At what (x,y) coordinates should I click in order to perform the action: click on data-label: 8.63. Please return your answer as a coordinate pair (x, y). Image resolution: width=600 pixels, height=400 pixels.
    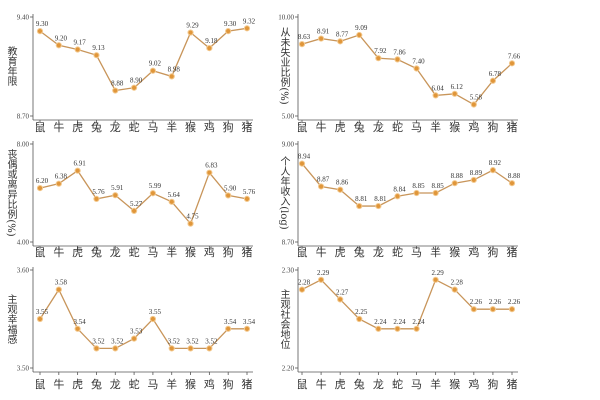
    Looking at the image, I should click on (304, 37).